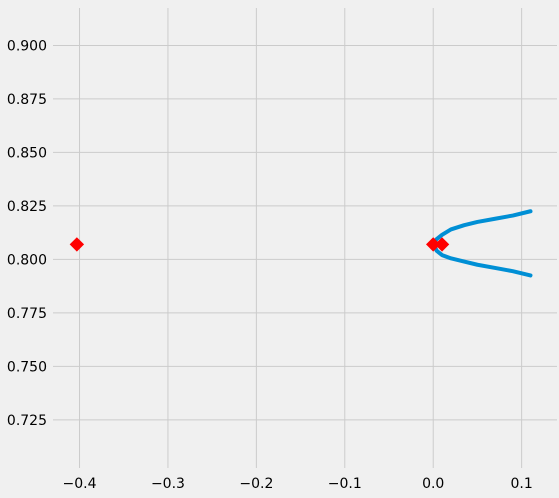 This screenshot has height=498, width=559. Describe the element at coordinates (27, 46) in the screenshot. I see `y-tick-label: 0.900` at that location.